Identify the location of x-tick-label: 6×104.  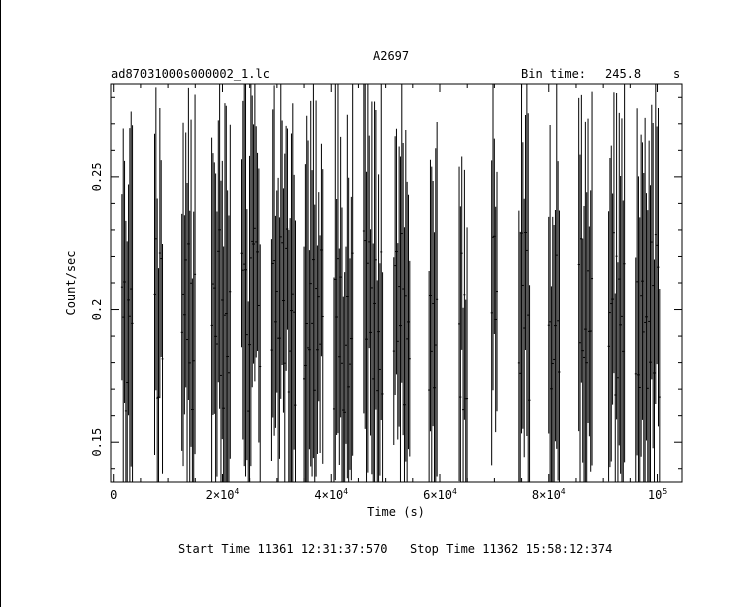
(440, 494).